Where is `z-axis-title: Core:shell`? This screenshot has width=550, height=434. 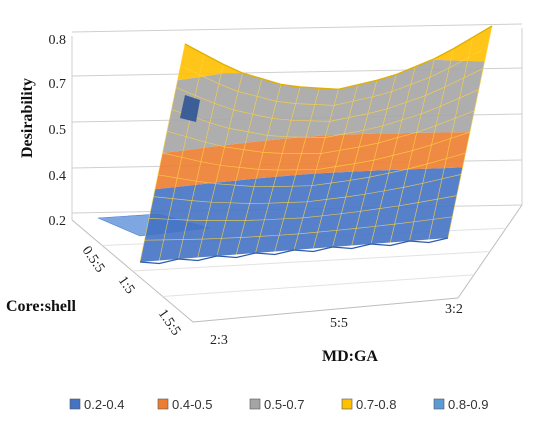
z-axis-title: Core:shell is located at coordinates (41, 306).